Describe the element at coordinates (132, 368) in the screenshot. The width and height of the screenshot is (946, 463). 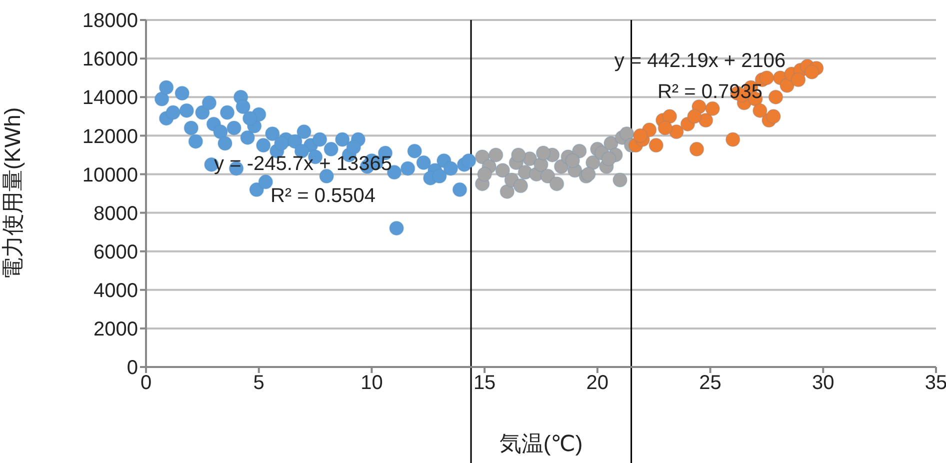
I see `y-tick-label: 0` at that location.